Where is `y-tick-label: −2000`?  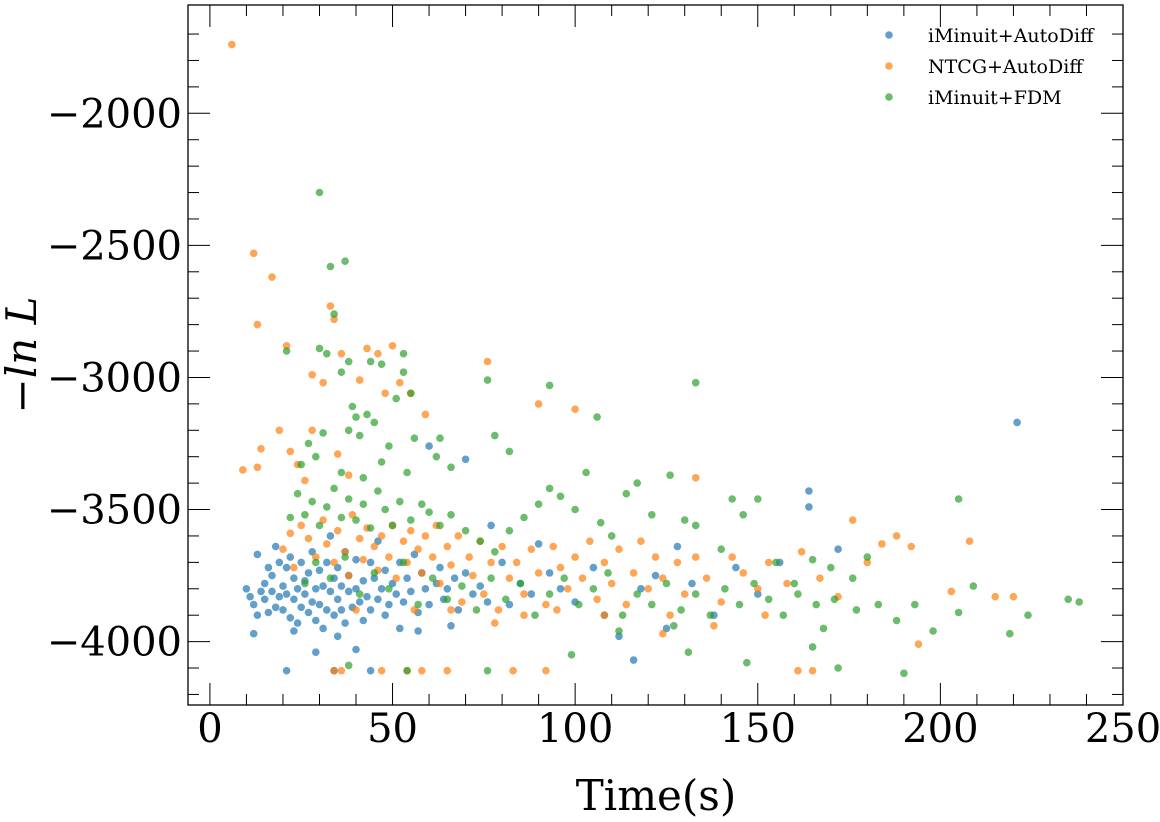
y-tick-label: −2000 is located at coordinates (114, 114).